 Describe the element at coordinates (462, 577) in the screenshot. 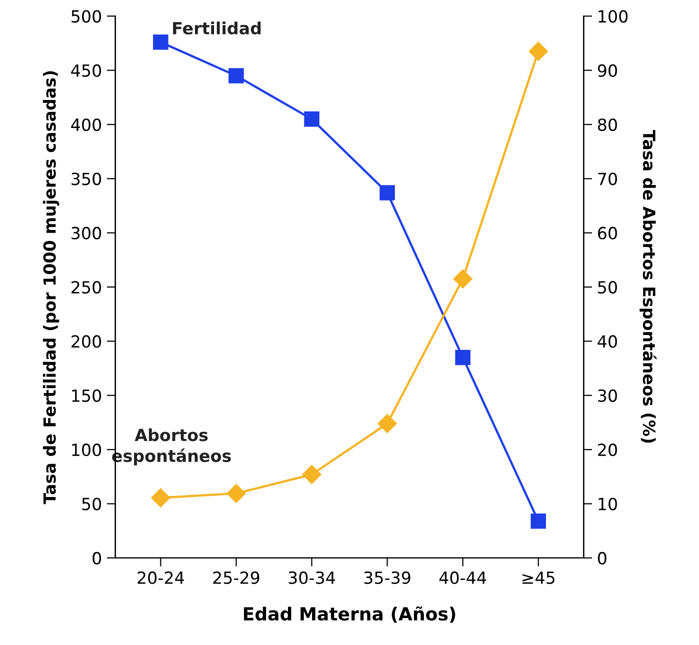

I see `x-tick-label: 40-44` at that location.